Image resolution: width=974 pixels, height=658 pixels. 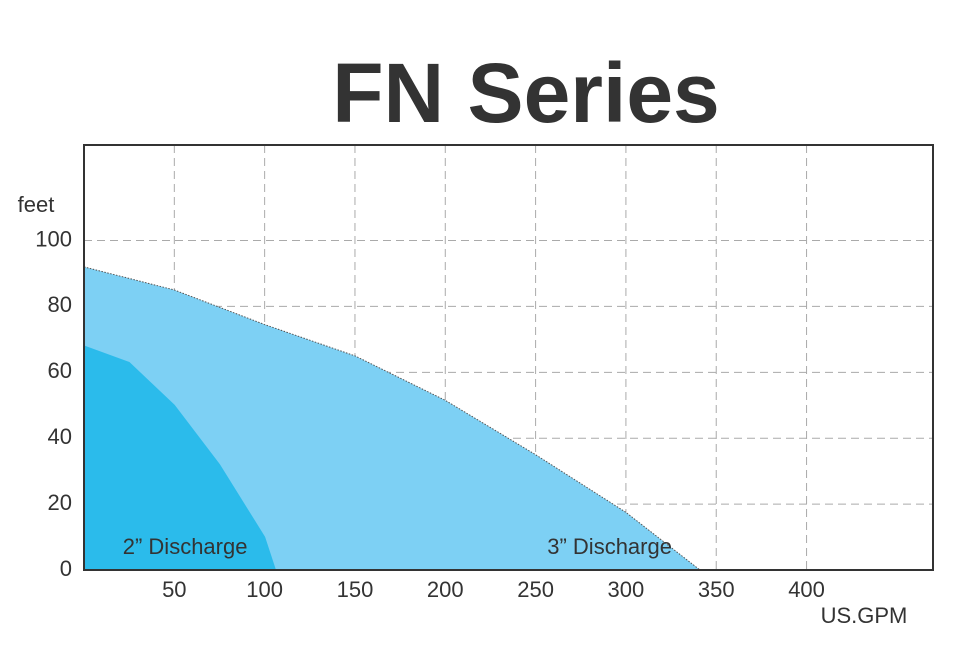 What do you see at coordinates (355, 589) in the screenshot?
I see `x-tick-label: 150` at bounding box center [355, 589].